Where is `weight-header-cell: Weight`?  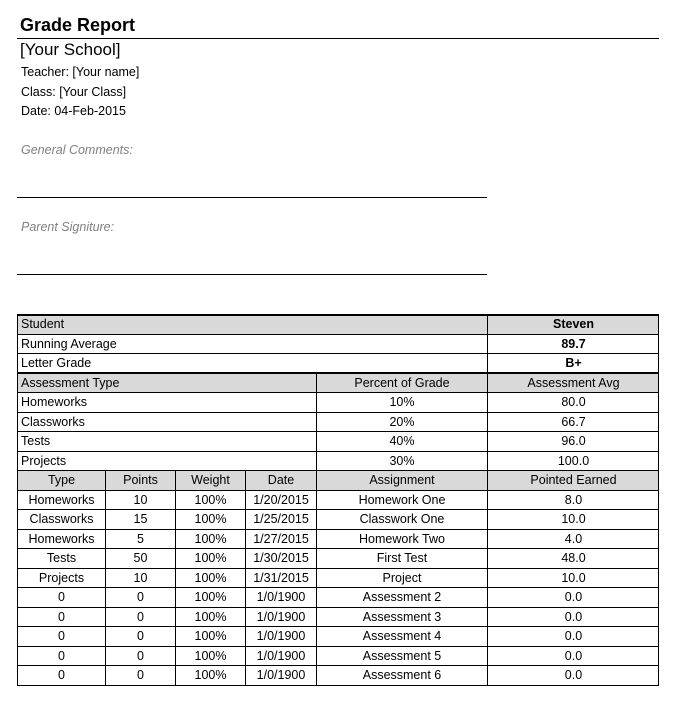
weight-header-cell: Weight is located at coordinates (210, 480).